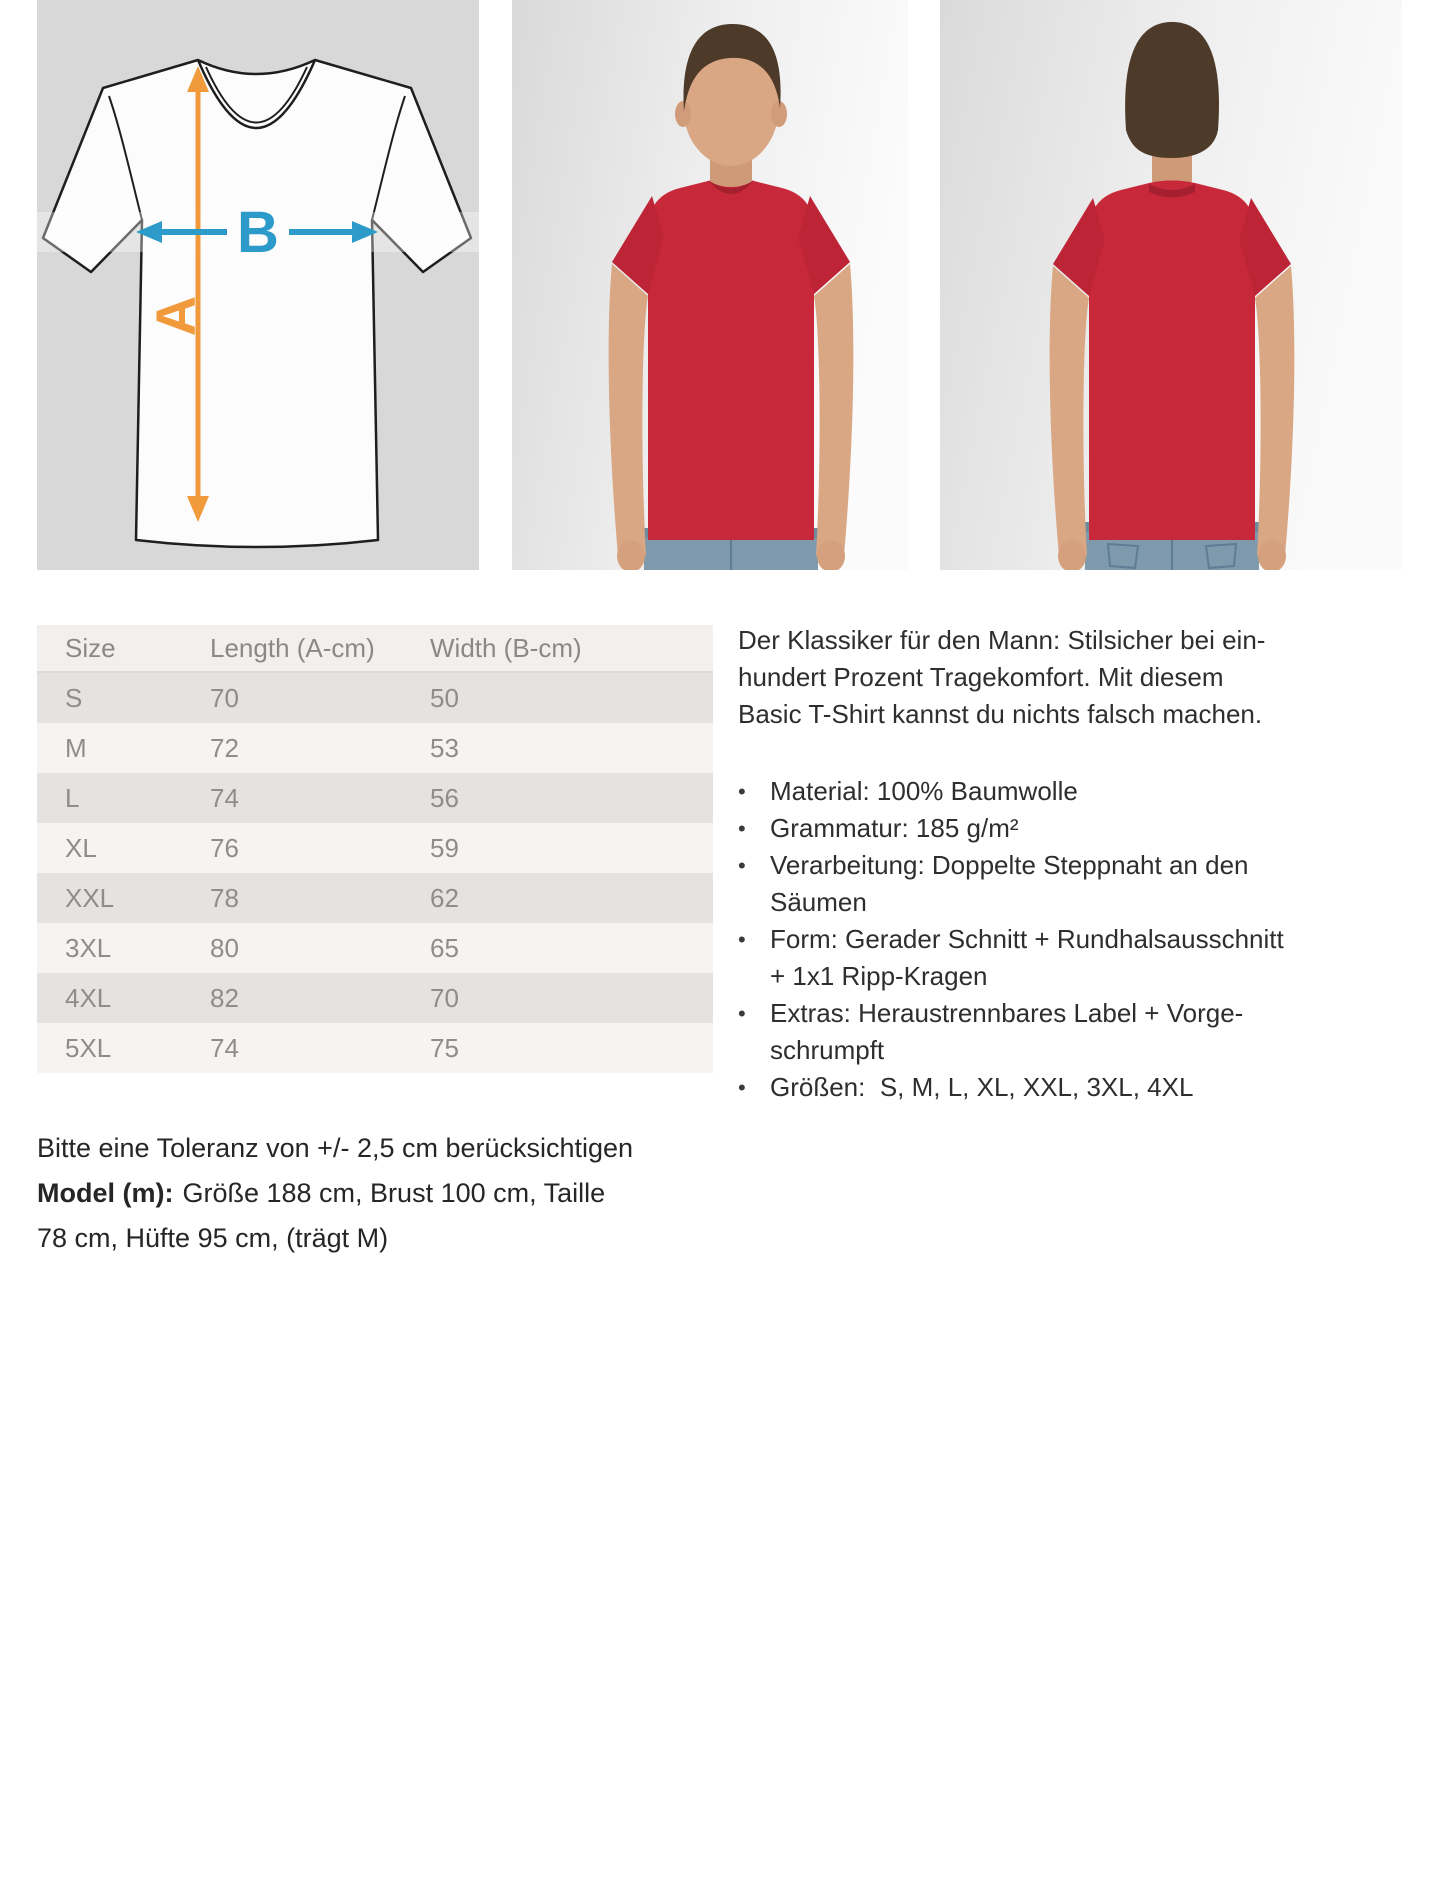 The image size is (1445, 1886). I want to click on size-table-row: L 74 56, so click(375, 798).